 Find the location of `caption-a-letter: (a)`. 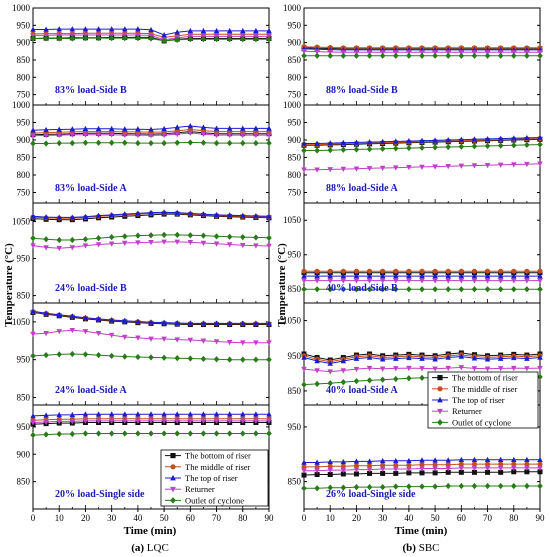

caption-a-letter: (a) is located at coordinates (137, 548).